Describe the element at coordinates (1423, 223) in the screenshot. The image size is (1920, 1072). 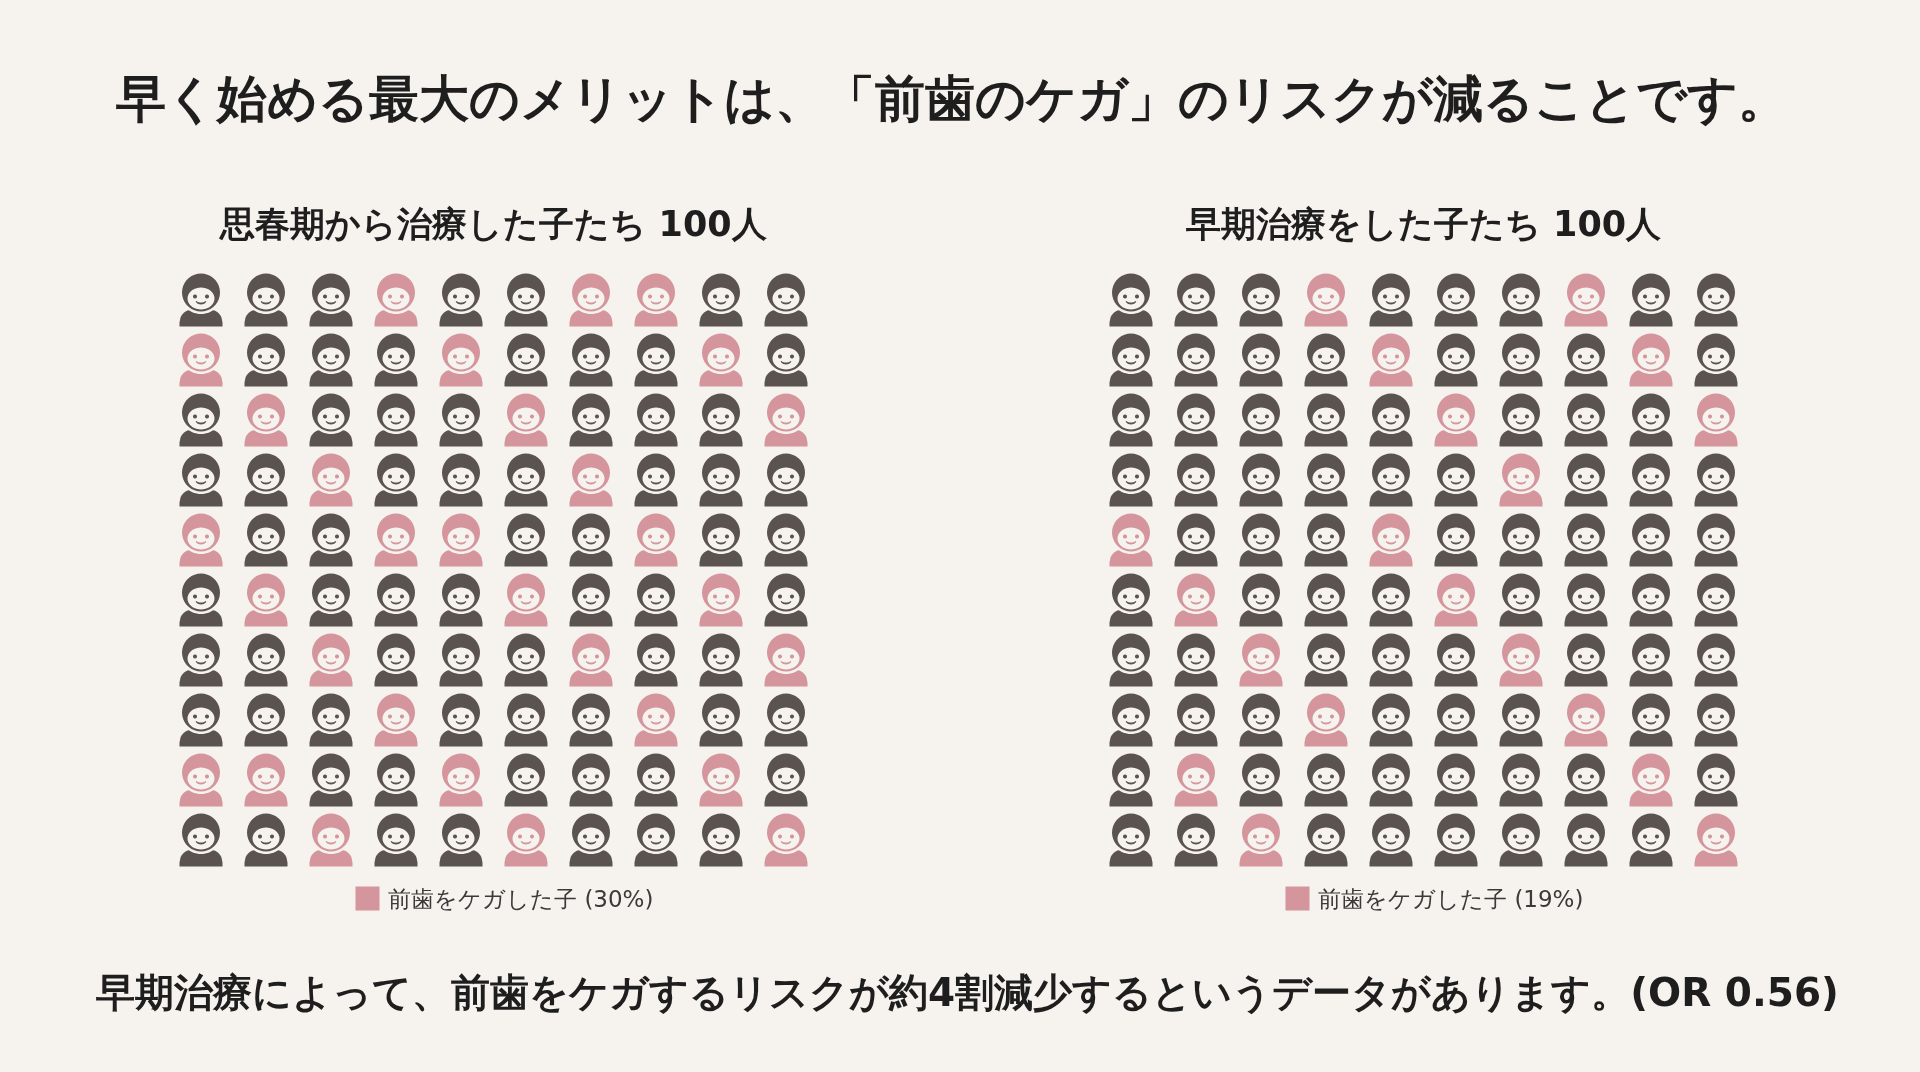
I see `text: 早期治療をした子たち 100人` at that location.